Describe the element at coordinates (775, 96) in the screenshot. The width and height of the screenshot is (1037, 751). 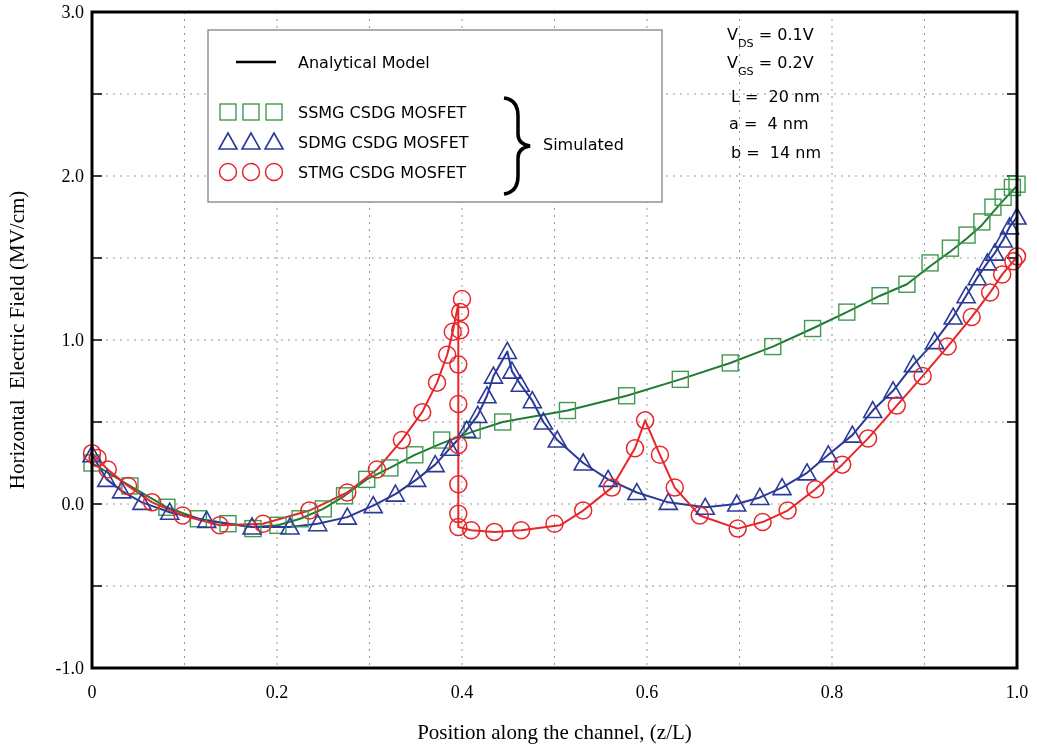
I see `annotation: L = 20 nm` at that location.